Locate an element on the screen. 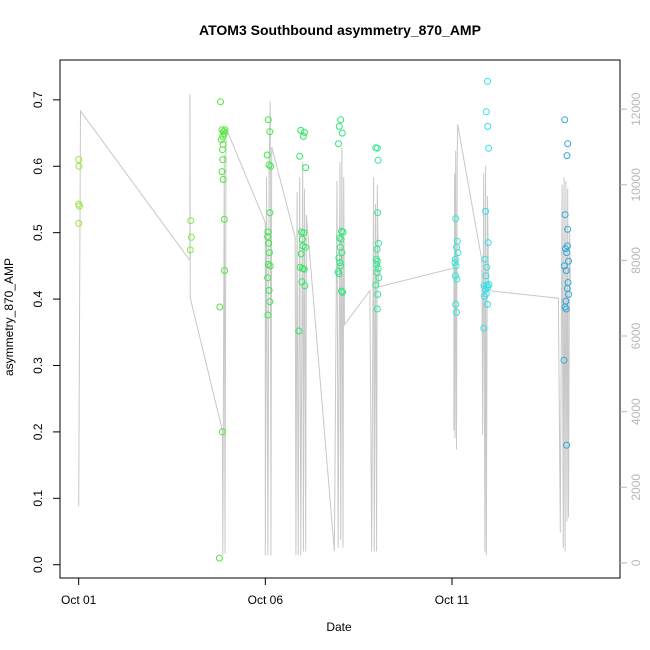 Image resolution: width=650 pixels, height=650 pixels. y2-axis: 0 2000 4000 6000 8000 10000 12000 is located at coordinates (631, 329).